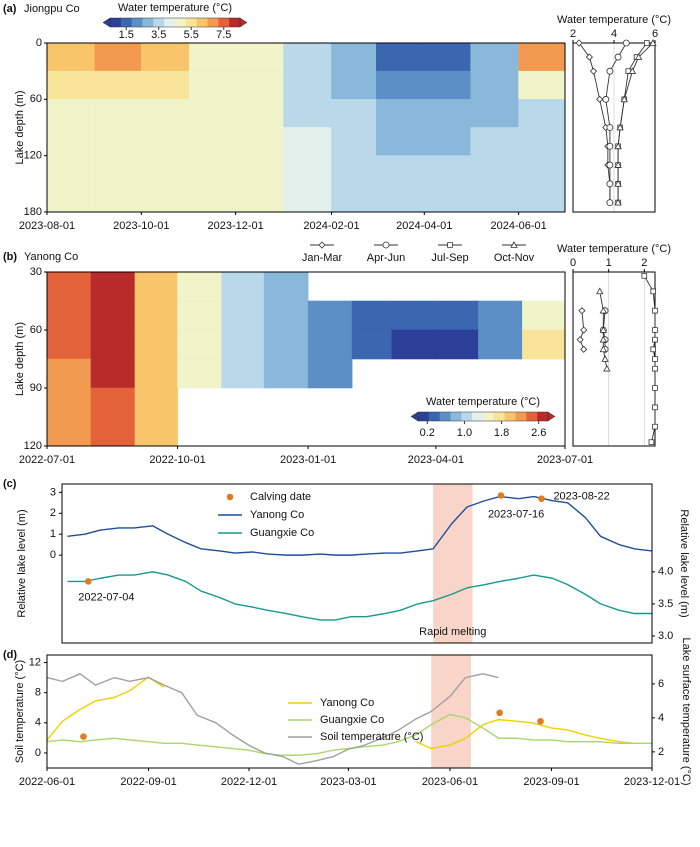 This screenshot has height=847, width=700. What do you see at coordinates (451, 711) in the screenshot?
I see `shaded-period` at bounding box center [451, 711].